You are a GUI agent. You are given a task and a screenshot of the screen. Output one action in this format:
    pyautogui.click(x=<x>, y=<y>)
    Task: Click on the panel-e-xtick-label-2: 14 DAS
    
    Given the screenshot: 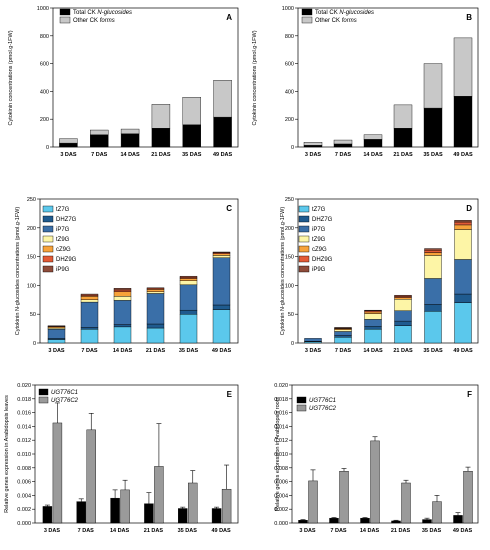 What is the action you would take?
    pyautogui.click(x=120, y=531)
    